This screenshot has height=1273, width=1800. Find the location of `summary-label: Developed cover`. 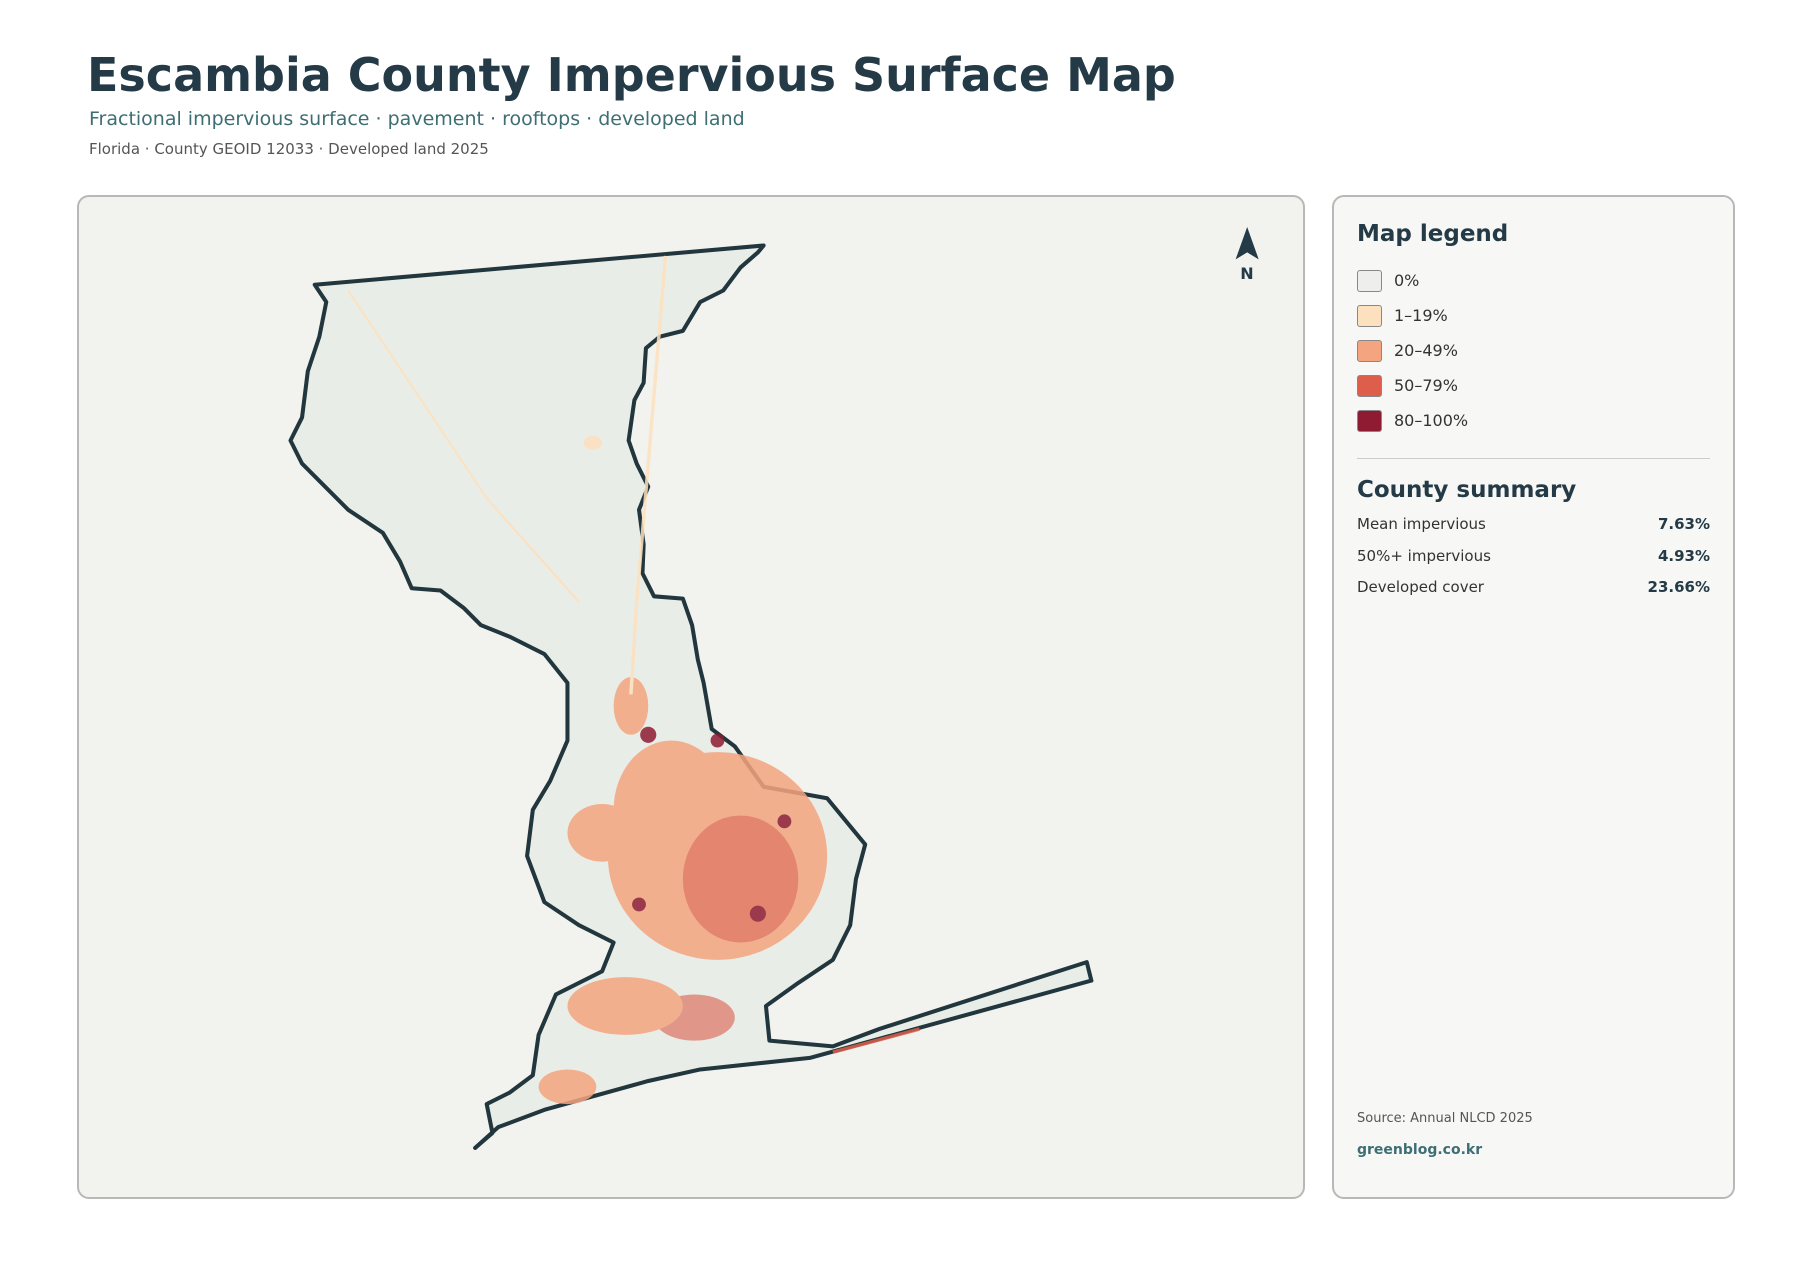

summary-label: Developed cover is located at coordinates (1420, 587).